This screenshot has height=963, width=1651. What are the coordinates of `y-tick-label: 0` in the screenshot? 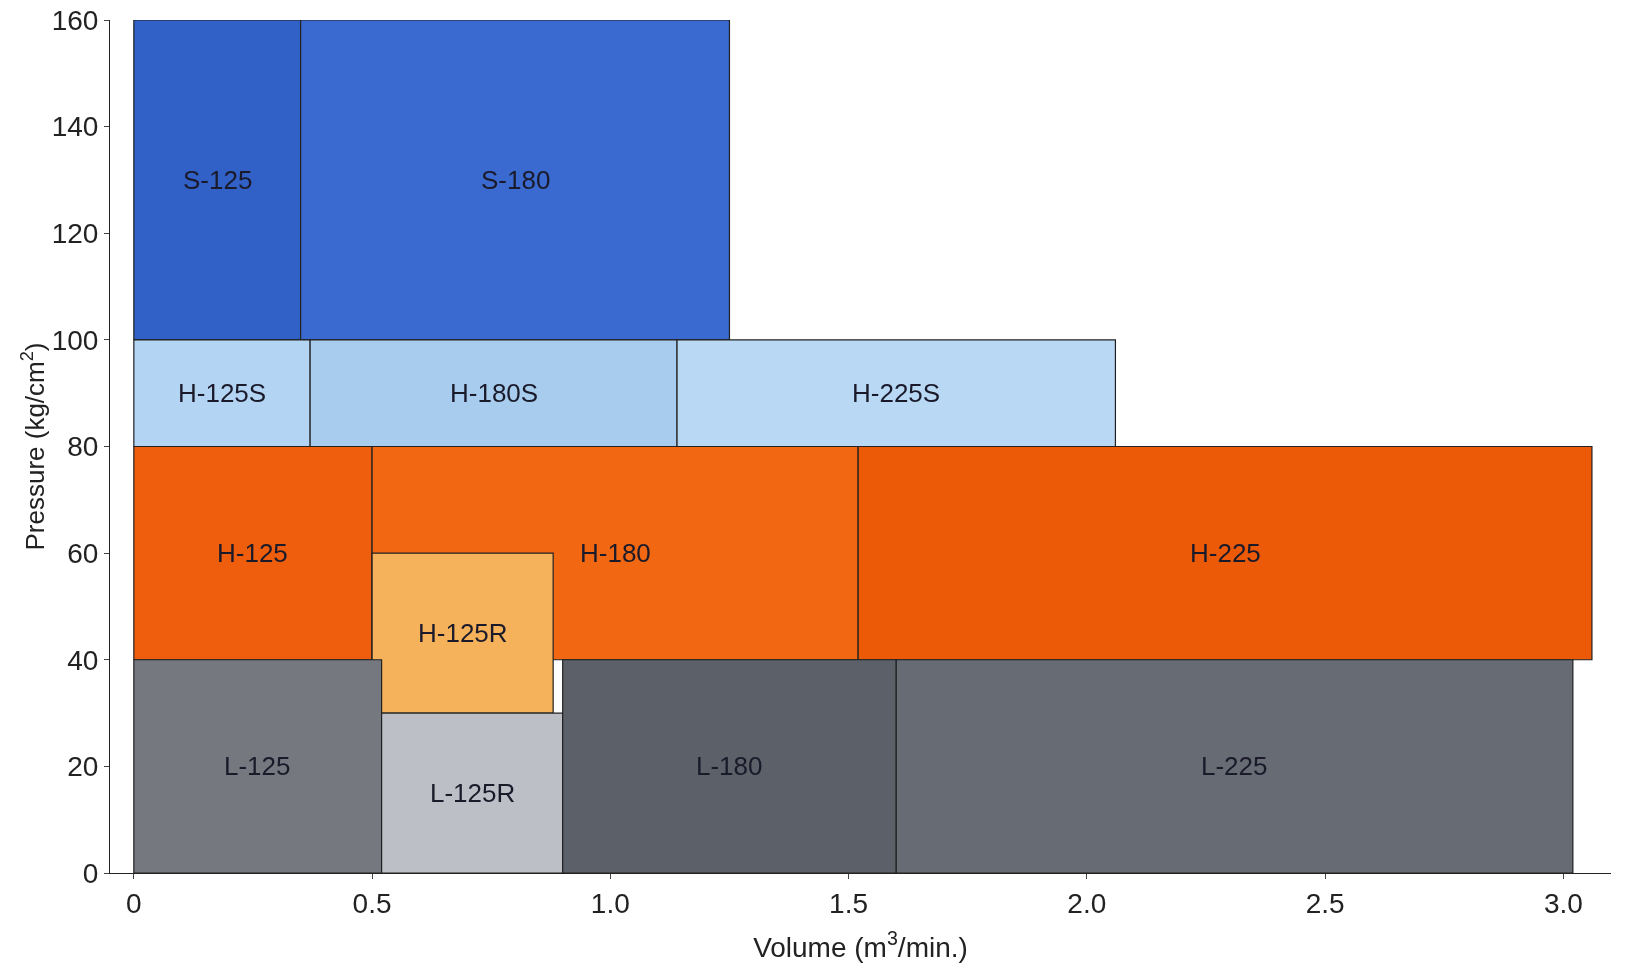 It's located at (90, 873).